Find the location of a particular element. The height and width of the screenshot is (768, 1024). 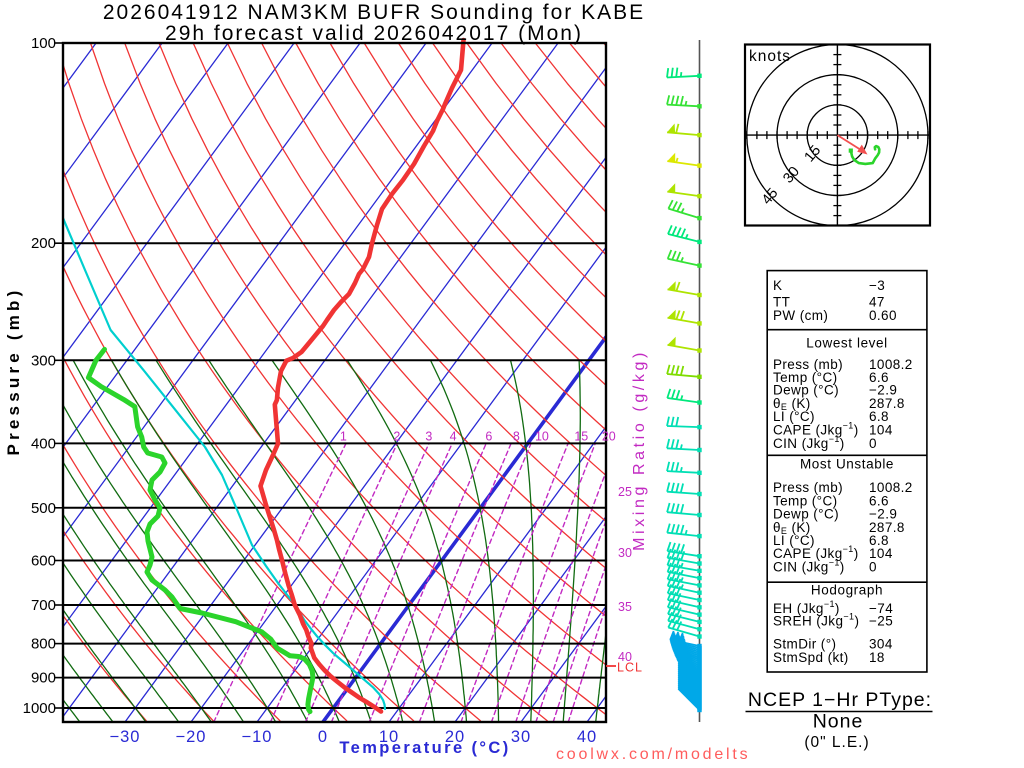

svg-text: Pressure (mb) is located at coordinates (13, 371).